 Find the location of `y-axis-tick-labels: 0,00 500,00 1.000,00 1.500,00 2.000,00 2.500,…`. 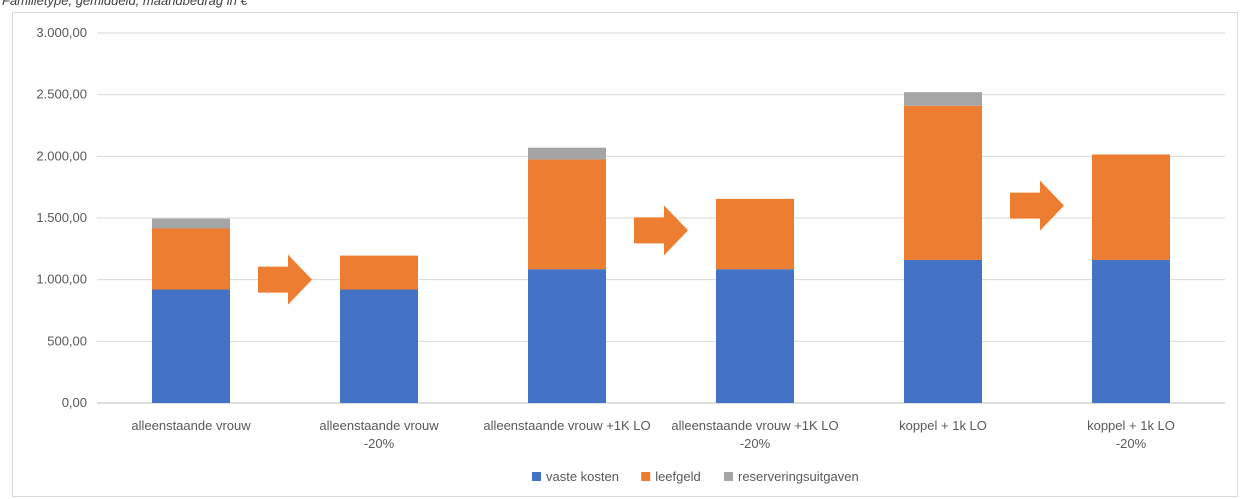

y-axis-tick-labels: 0,00 500,00 1.000,00 1.500,00 2.000,00 2.500,… is located at coordinates (61, 217).